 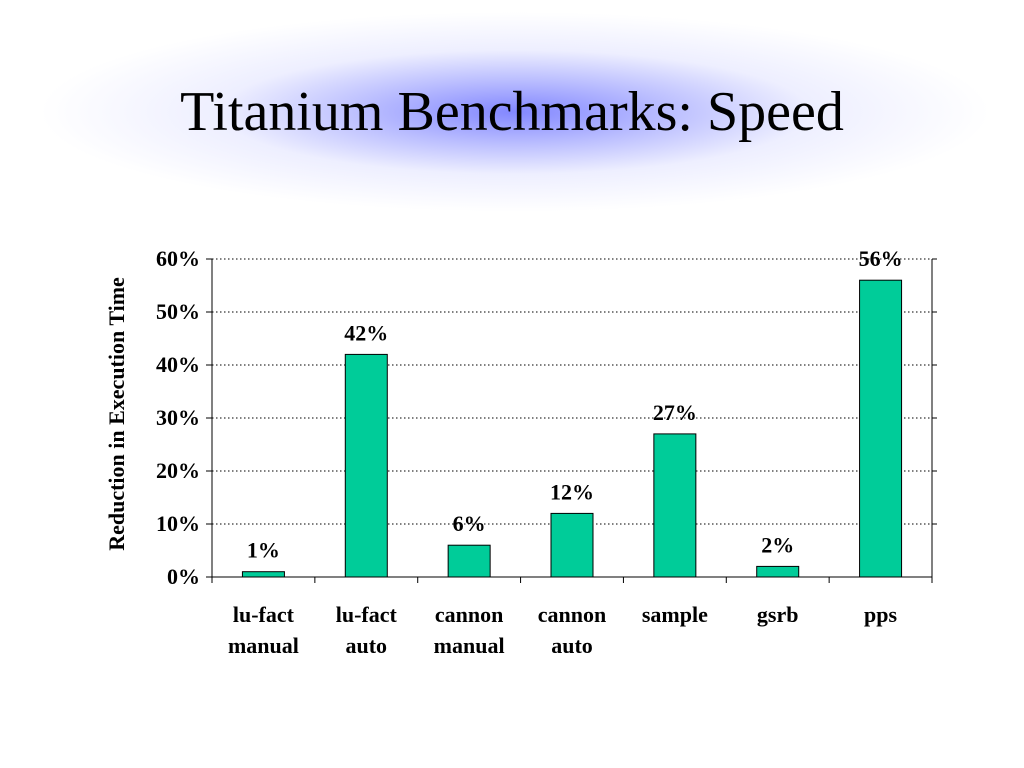 What do you see at coordinates (178, 523) in the screenshot?
I see `y-tick-label: 10%` at bounding box center [178, 523].